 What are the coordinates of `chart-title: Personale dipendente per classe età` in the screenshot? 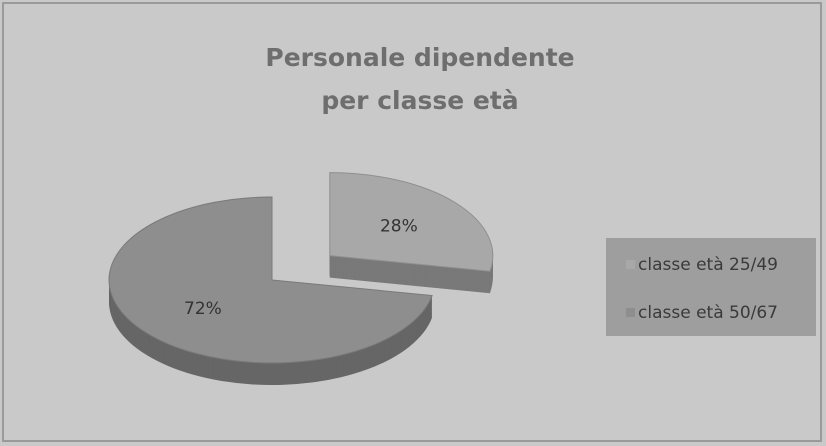 It's located at (420, 79).